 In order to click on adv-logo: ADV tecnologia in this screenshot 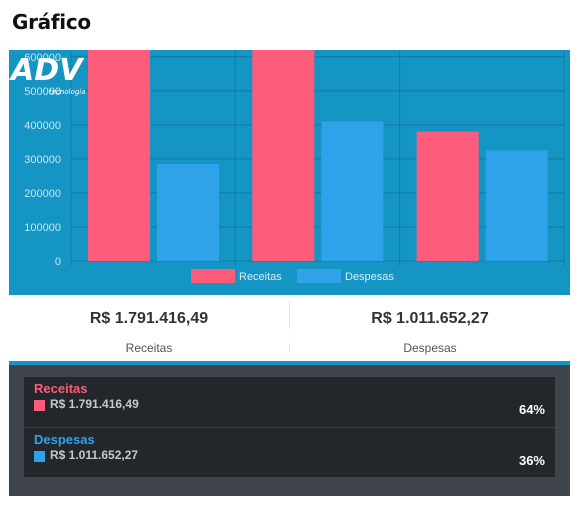, I will do `click(47, 74)`.